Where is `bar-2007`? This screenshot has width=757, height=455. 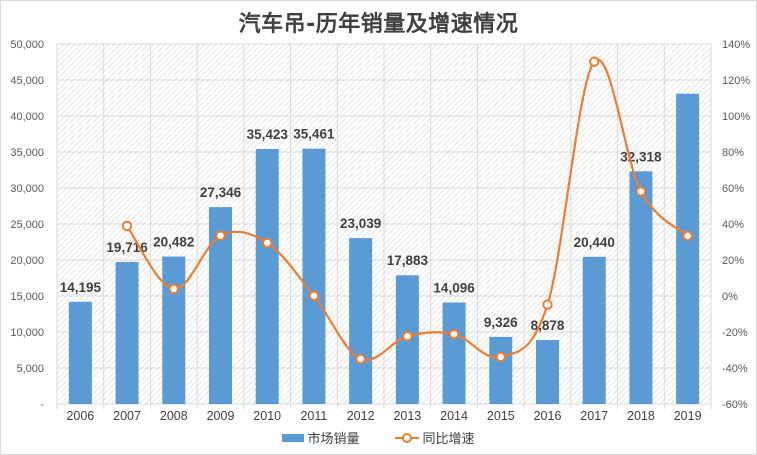
bar-2007 is located at coordinates (127, 333).